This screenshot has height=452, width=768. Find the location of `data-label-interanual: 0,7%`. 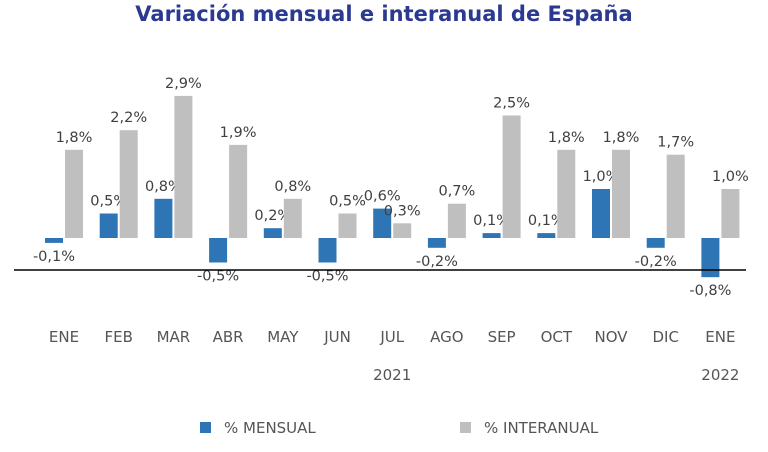

data-label-interanual: 0,7% is located at coordinates (456, 192).